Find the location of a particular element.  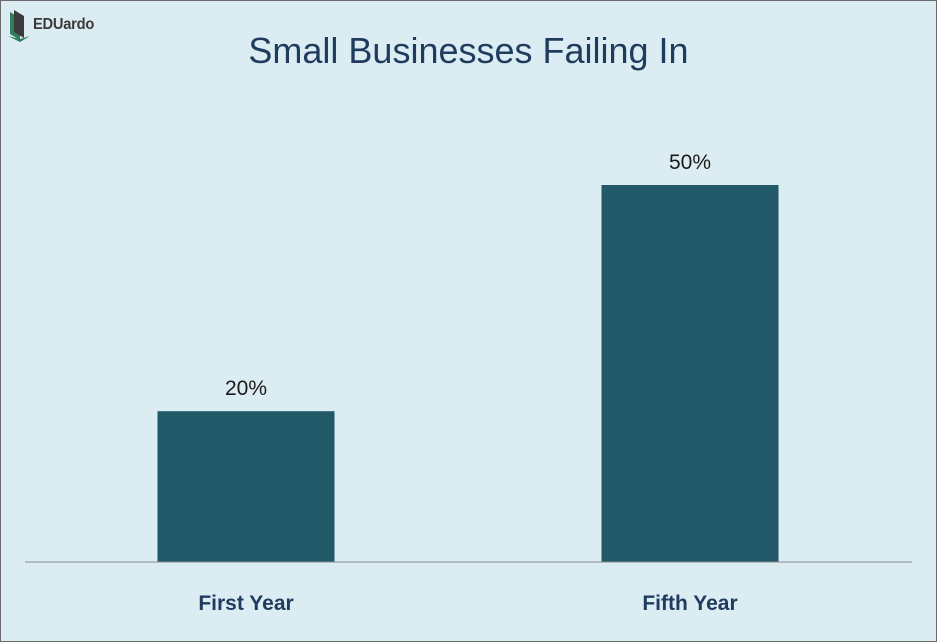

bar-first-year is located at coordinates (246, 486).